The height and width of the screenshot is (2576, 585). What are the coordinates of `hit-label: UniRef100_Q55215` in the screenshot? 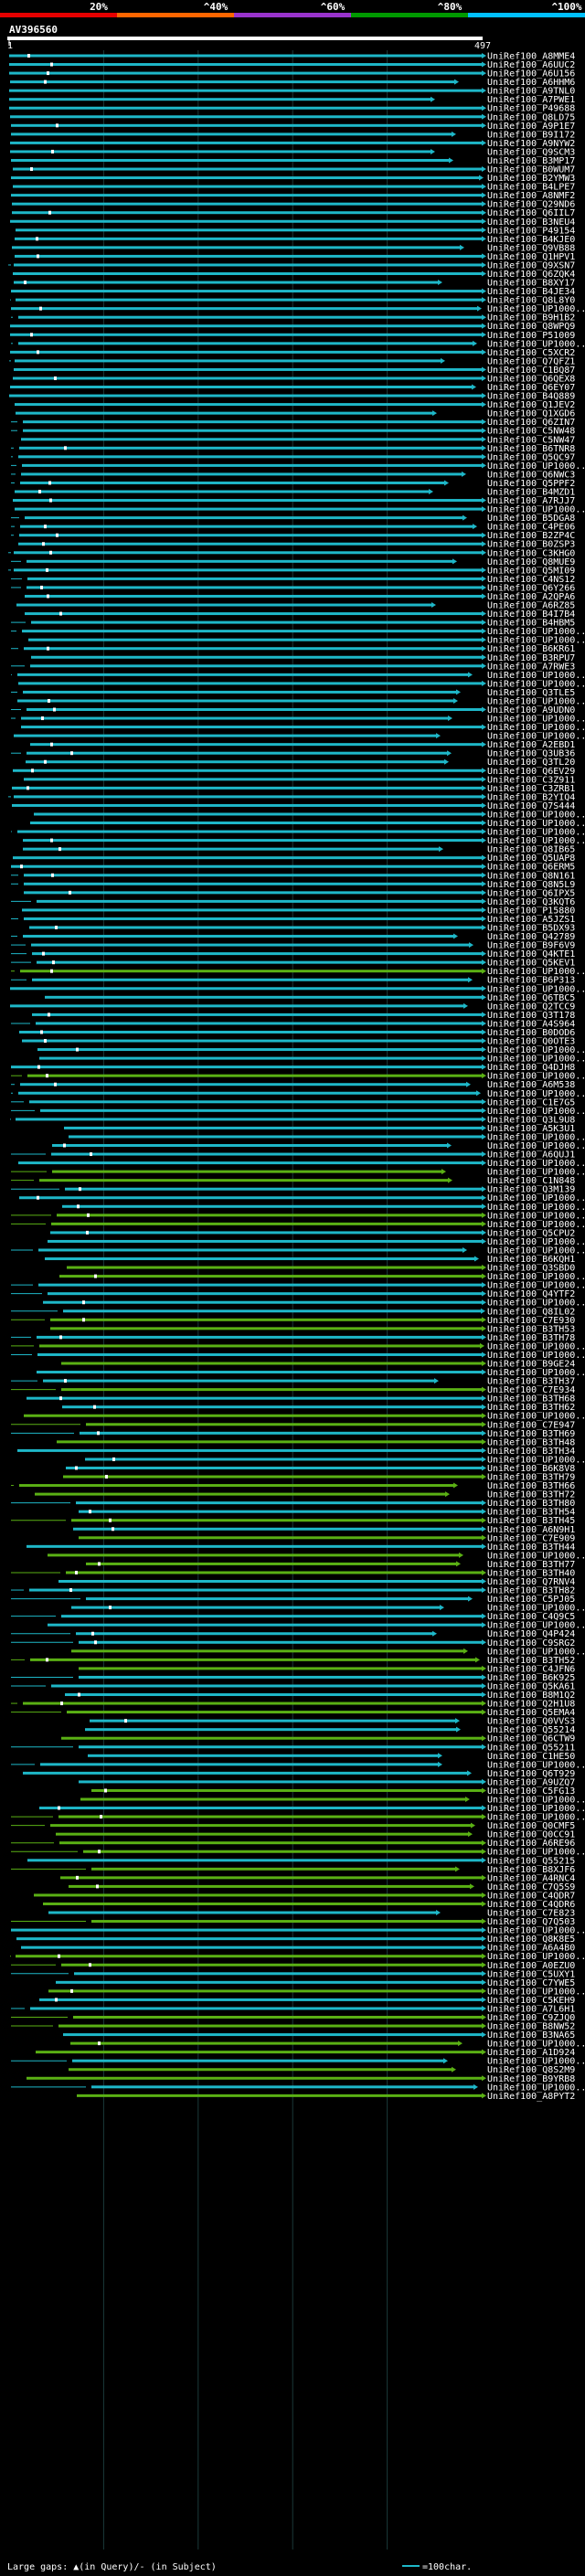 It's located at (531, 1861).